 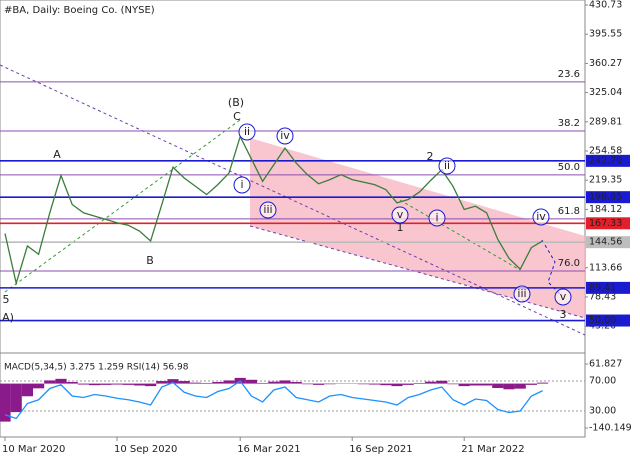 I want to click on wave-label: A, so click(x=57, y=154).